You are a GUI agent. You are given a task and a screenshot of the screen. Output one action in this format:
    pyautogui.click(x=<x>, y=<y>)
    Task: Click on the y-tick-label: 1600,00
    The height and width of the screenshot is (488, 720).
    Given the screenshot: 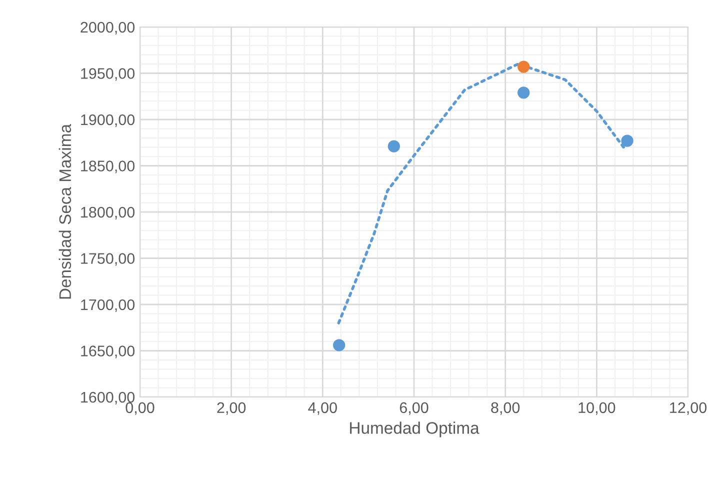 What is the action you would take?
    pyautogui.click(x=108, y=398)
    